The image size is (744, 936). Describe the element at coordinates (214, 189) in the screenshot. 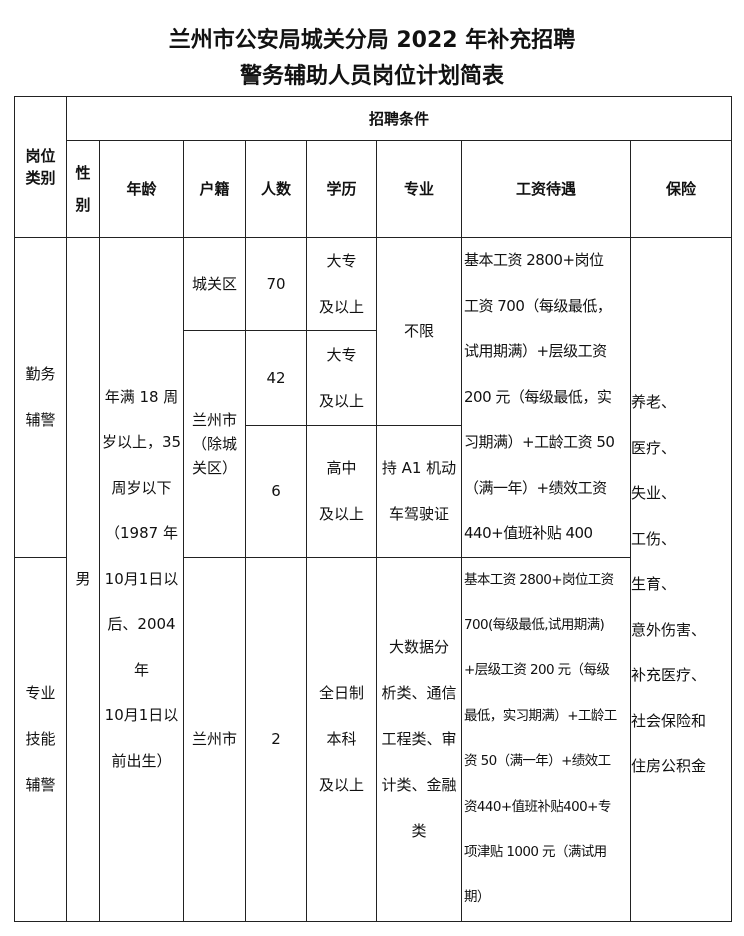

I see `header-hukou: 户籍` at that location.